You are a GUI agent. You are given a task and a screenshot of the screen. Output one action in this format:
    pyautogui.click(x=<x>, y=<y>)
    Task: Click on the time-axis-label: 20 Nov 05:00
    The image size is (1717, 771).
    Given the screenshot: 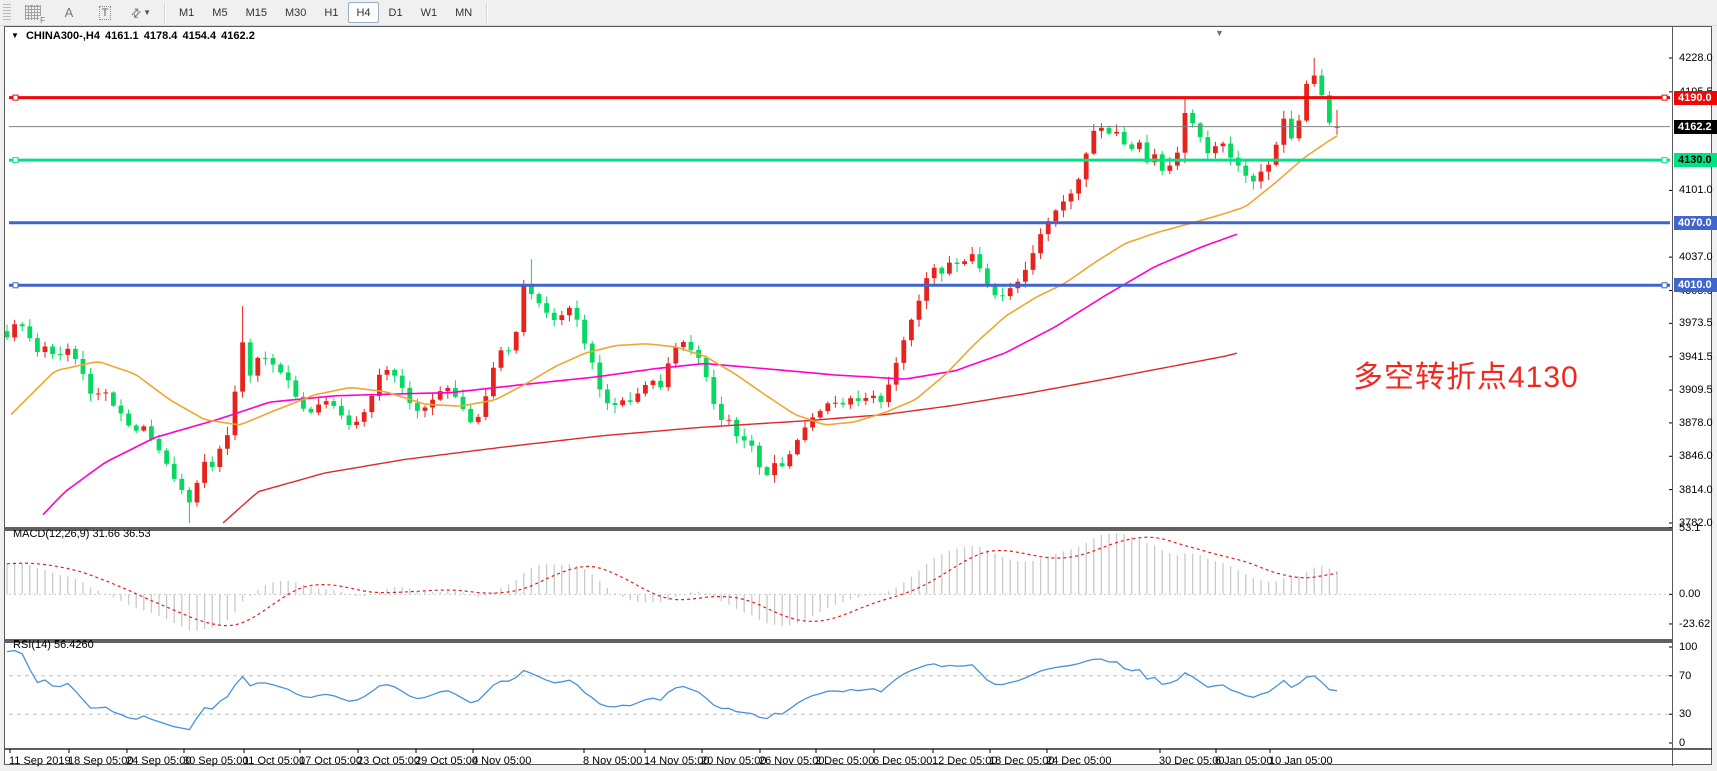 What is the action you would take?
    pyautogui.click(x=734, y=761)
    